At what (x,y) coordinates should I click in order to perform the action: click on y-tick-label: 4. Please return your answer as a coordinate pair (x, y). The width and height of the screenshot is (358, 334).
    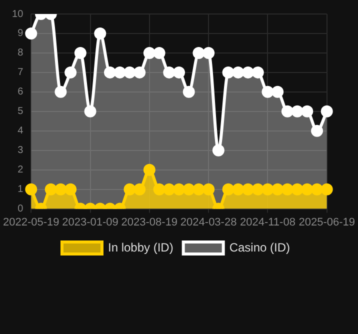
    Looking at the image, I should click on (21, 131).